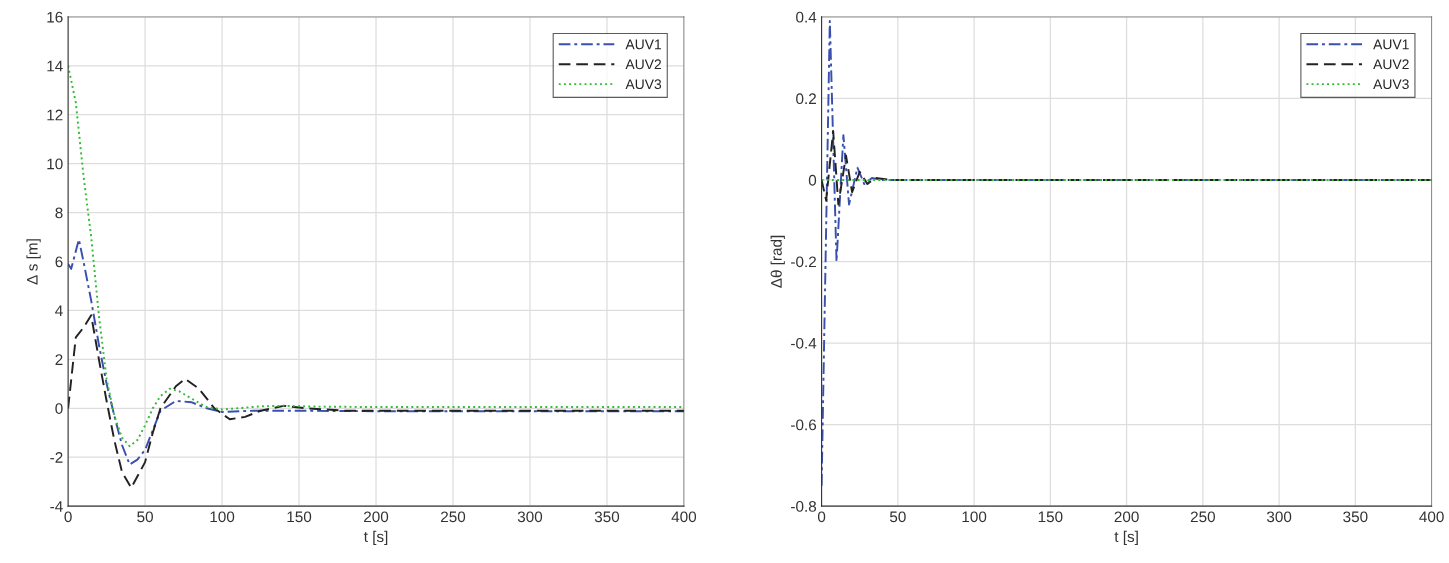 The width and height of the screenshot is (1449, 563). Describe the element at coordinates (59, 310) in the screenshot. I see `y-tick-label: 4` at that location.